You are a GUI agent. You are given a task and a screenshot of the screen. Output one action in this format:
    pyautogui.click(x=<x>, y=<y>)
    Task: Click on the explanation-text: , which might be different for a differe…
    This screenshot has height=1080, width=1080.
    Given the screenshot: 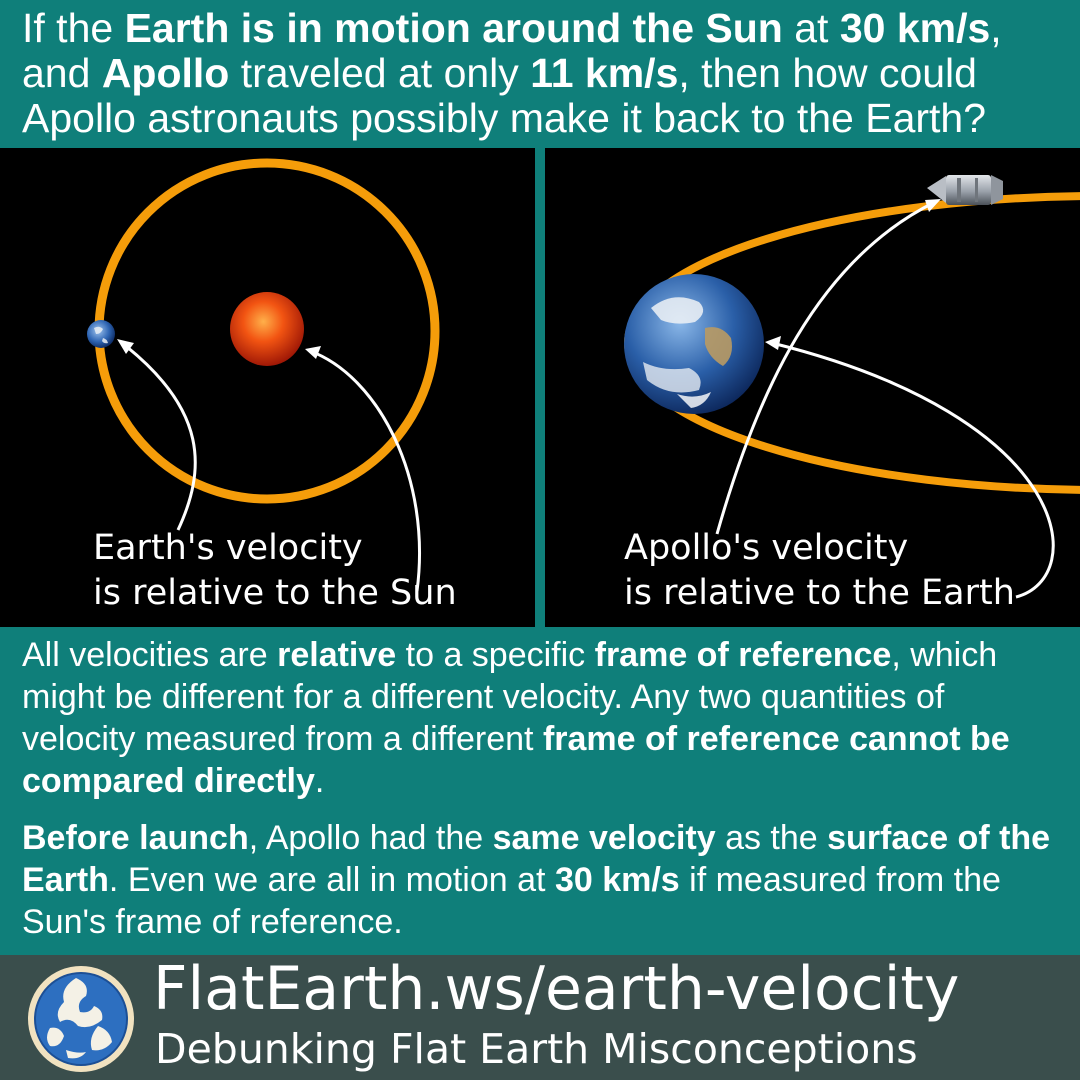 What is the action you would take?
    pyautogui.click(x=510, y=697)
    